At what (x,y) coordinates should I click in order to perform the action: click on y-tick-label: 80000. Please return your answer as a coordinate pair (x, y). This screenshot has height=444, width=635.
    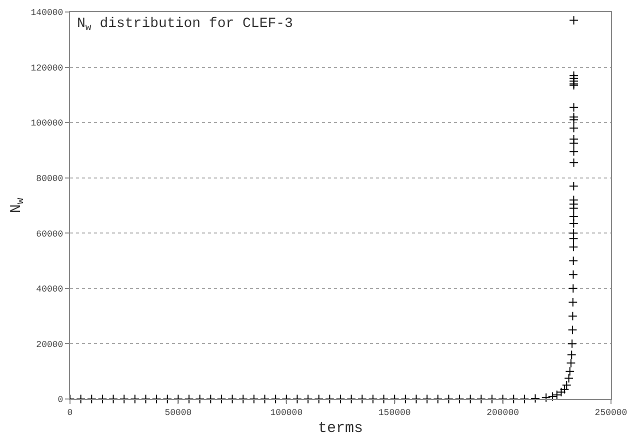
    Looking at the image, I should click on (50, 179).